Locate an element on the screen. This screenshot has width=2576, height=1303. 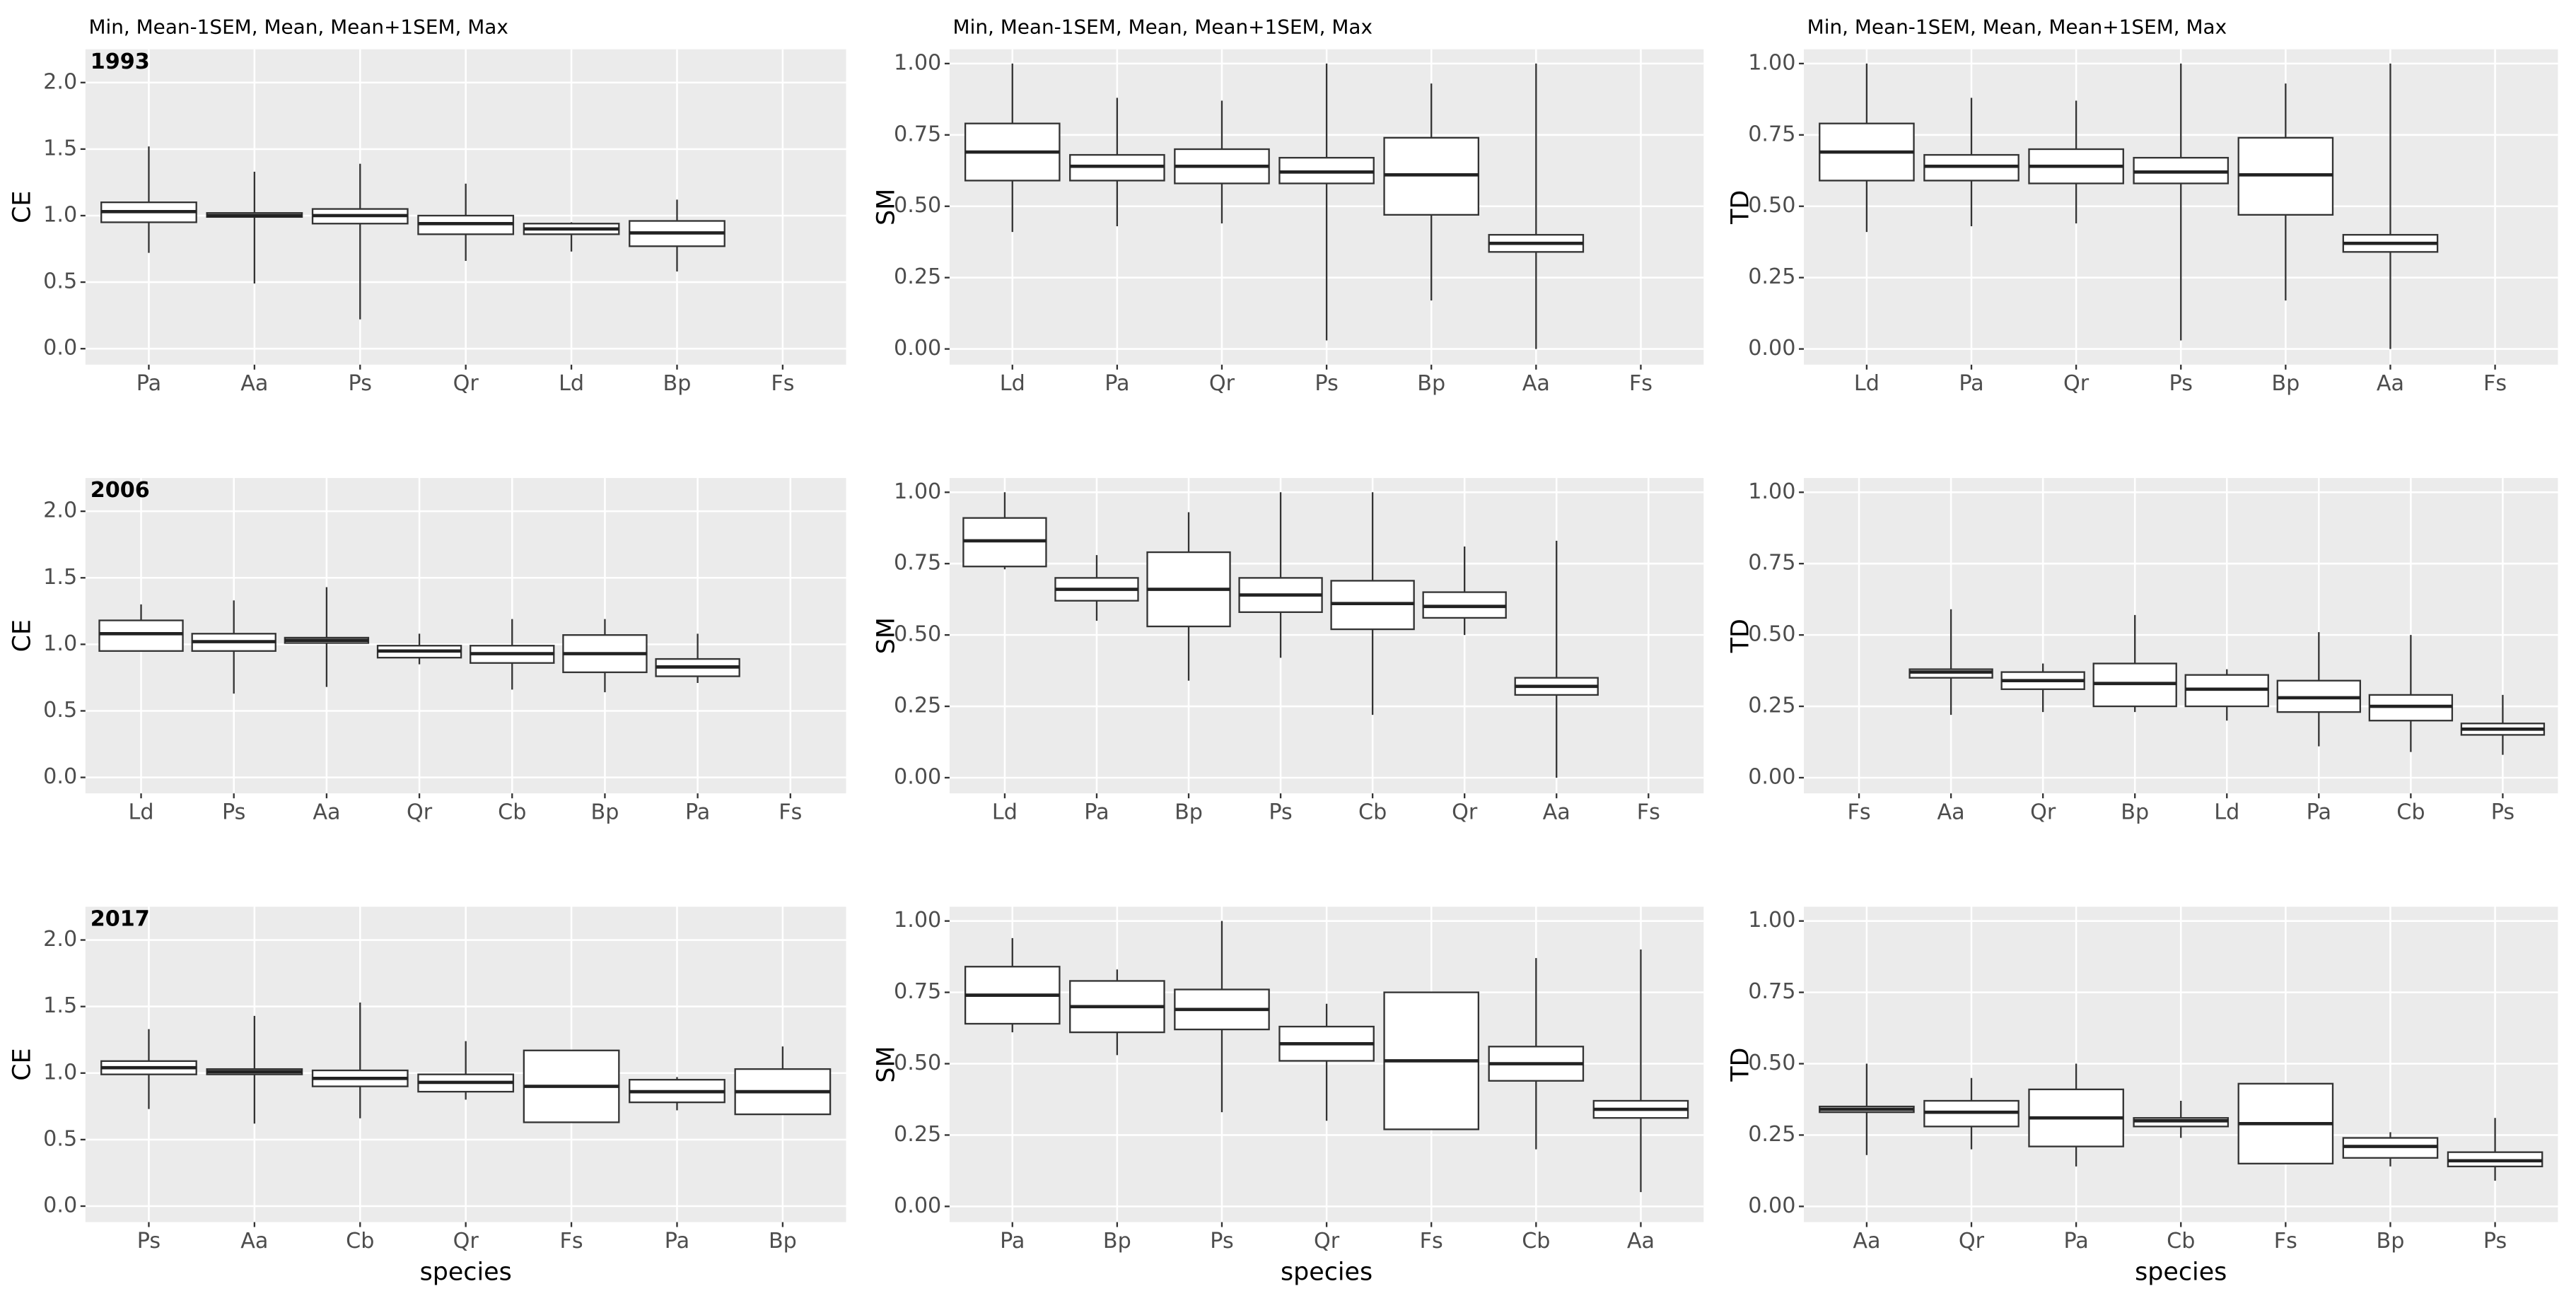
y-tick-label: 1.5 is located at coordinates (60, 148).